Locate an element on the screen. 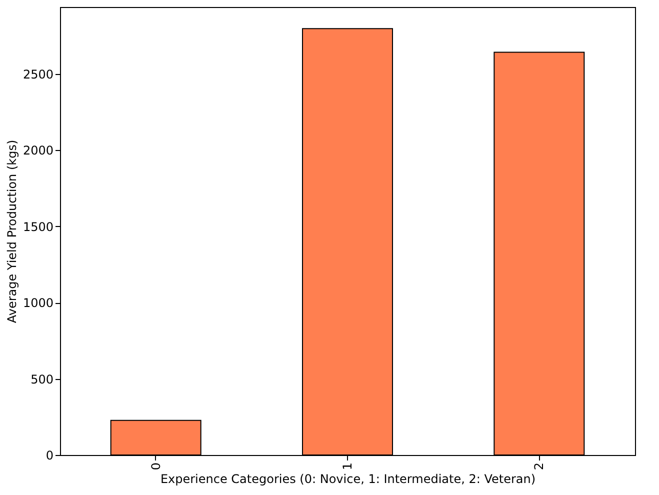 This screenshot has width=659, height=495. y-tick-label: 2500 is located at coordinates (38, 74).